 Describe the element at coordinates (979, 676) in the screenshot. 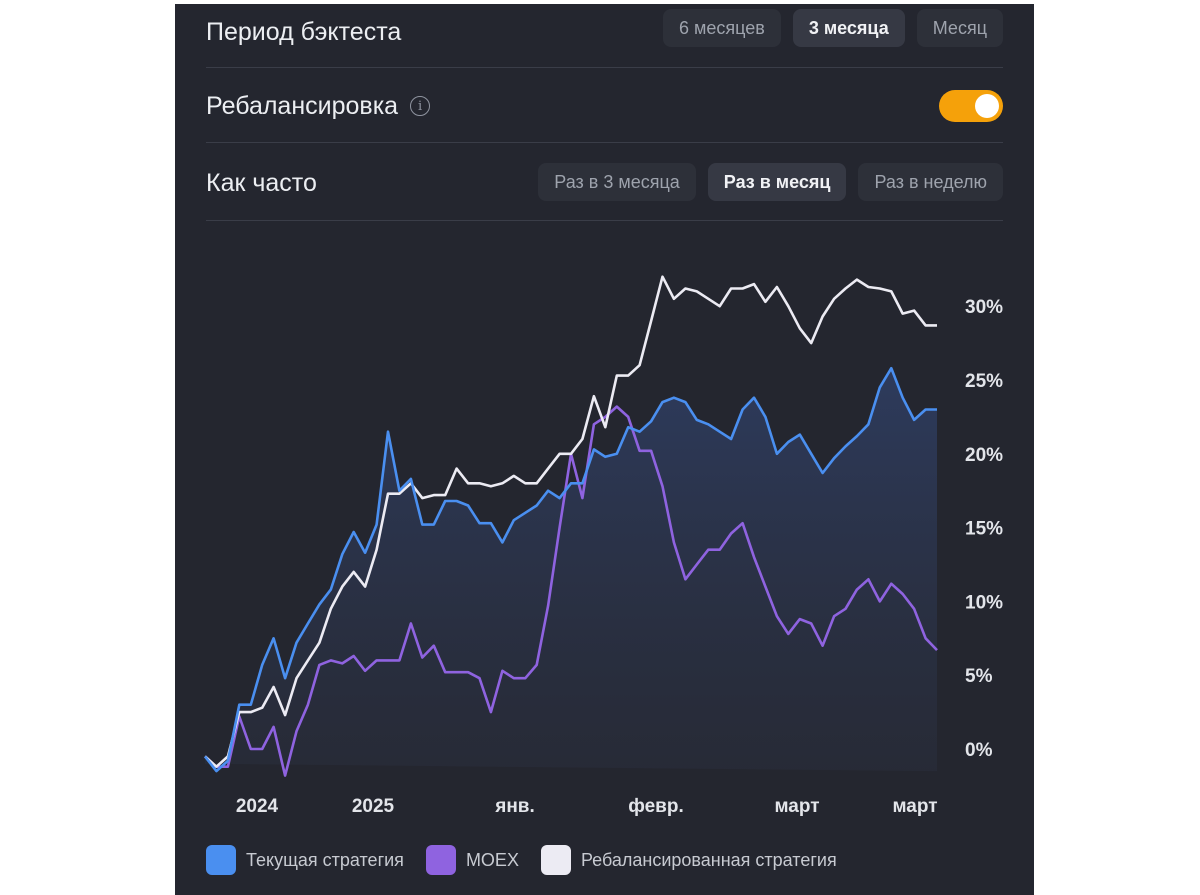

I see `y-tick-label: 5%` at that location.